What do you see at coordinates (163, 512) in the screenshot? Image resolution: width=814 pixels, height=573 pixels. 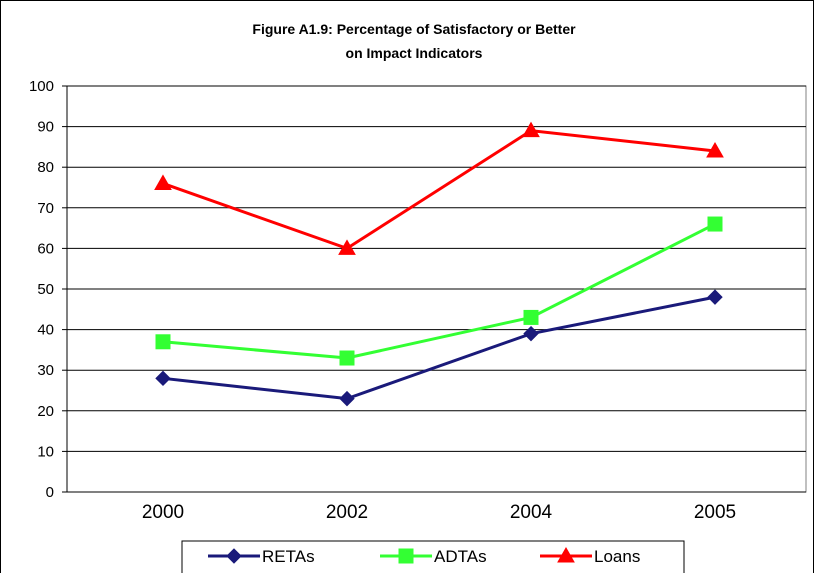 I see `x-tick-label: 2000` at bounding box center [163, 512].